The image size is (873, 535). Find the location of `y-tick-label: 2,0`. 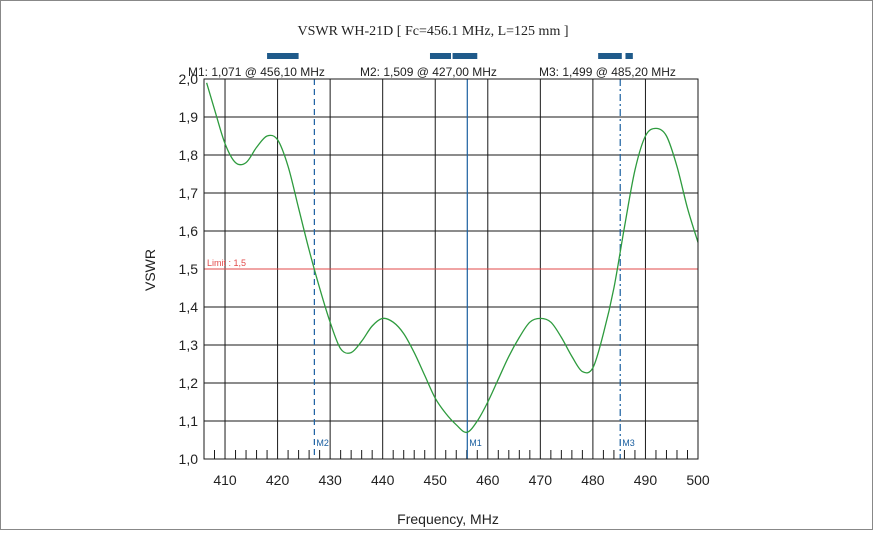

y-tick-label: 2,0 is located at coordinates (189, 79).